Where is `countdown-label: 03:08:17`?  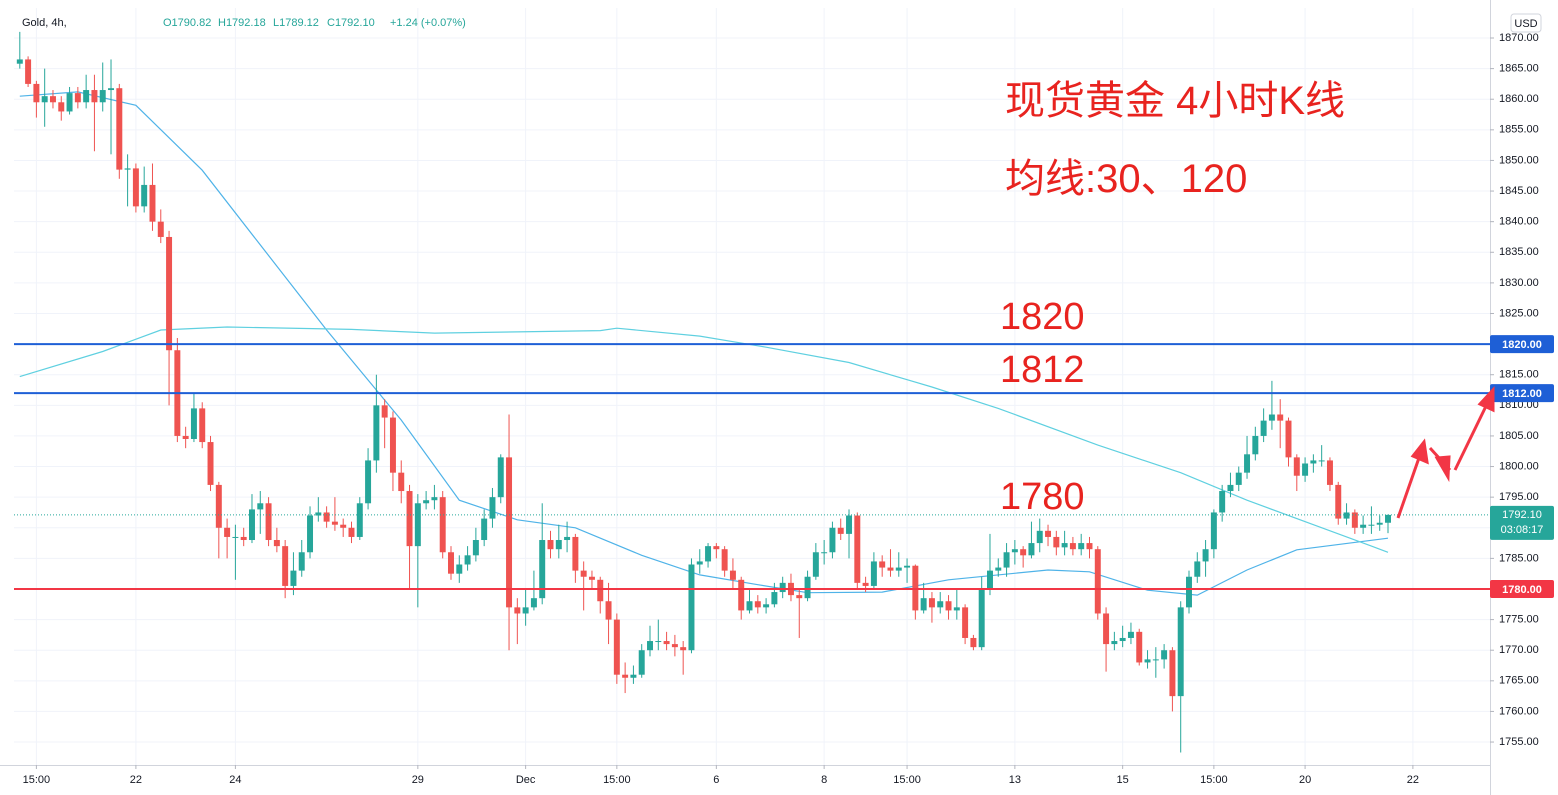 countdown-label: 03:08:17 is located at coordinates (1522, 530).